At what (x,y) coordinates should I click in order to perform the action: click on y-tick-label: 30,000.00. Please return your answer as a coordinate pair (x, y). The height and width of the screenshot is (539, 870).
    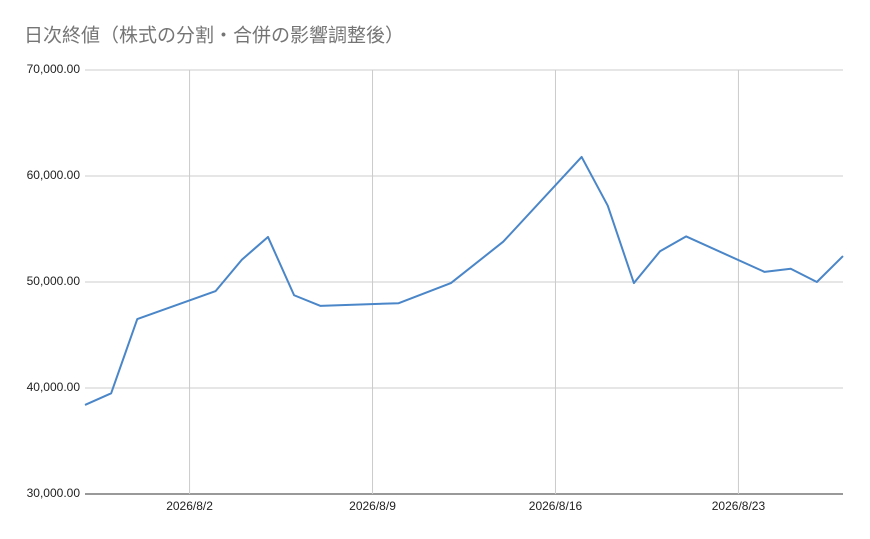
    Looking at the image, I should click on (54, 493).